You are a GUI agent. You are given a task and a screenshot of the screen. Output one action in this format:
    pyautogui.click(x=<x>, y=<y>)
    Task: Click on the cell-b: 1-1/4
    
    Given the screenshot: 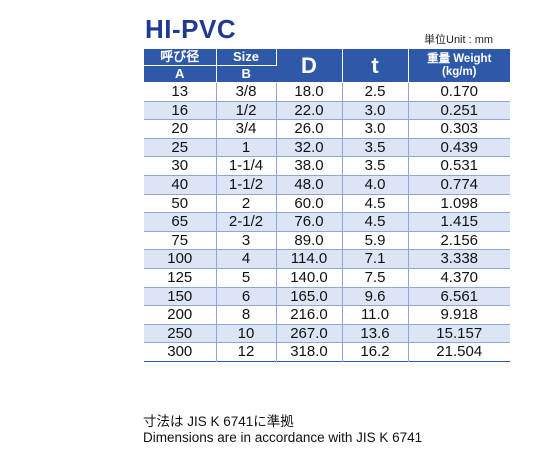 What is the action you would take?
    pyautogui.click(x=246, y=166)
    